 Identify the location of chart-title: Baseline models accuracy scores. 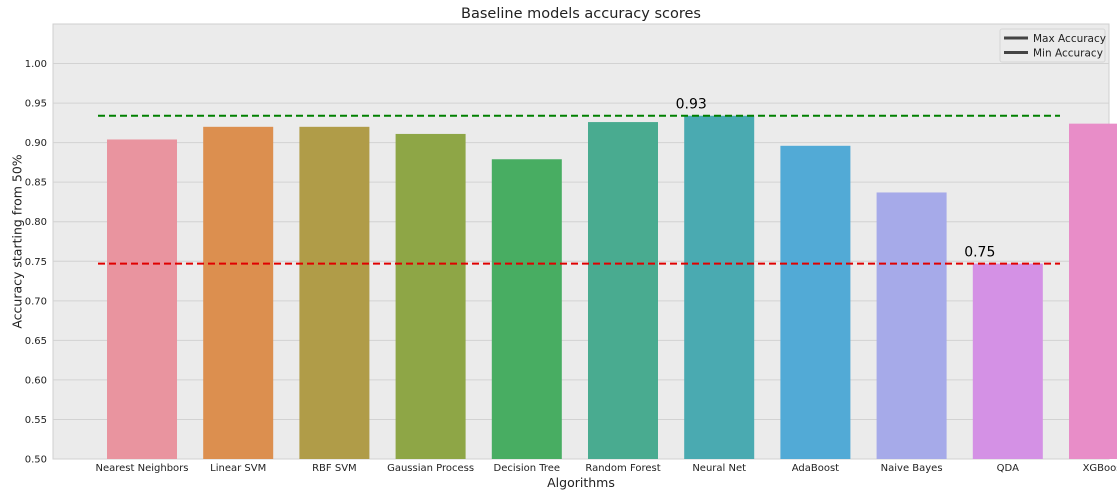
(581, 14).